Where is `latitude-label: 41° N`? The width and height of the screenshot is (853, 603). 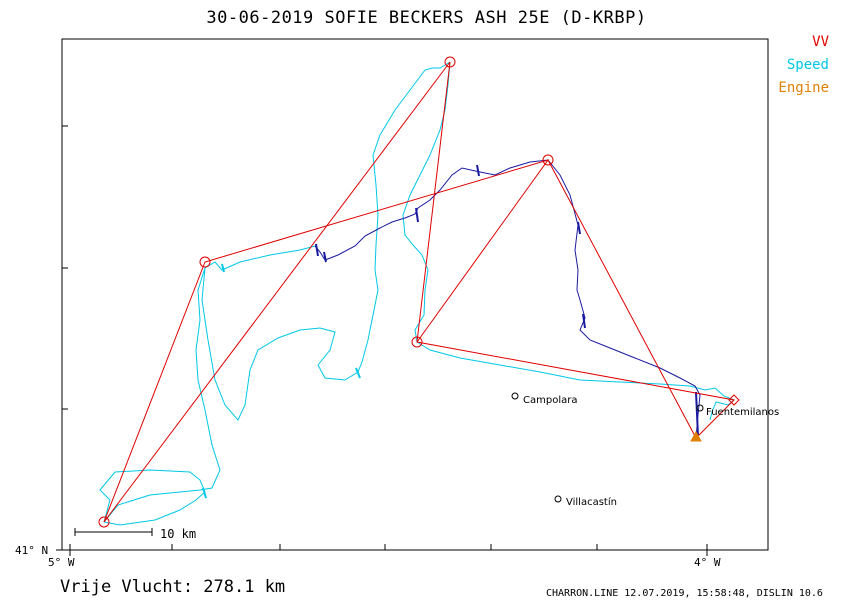
latitude-label: 41° N is located at coordinates (32, 550).